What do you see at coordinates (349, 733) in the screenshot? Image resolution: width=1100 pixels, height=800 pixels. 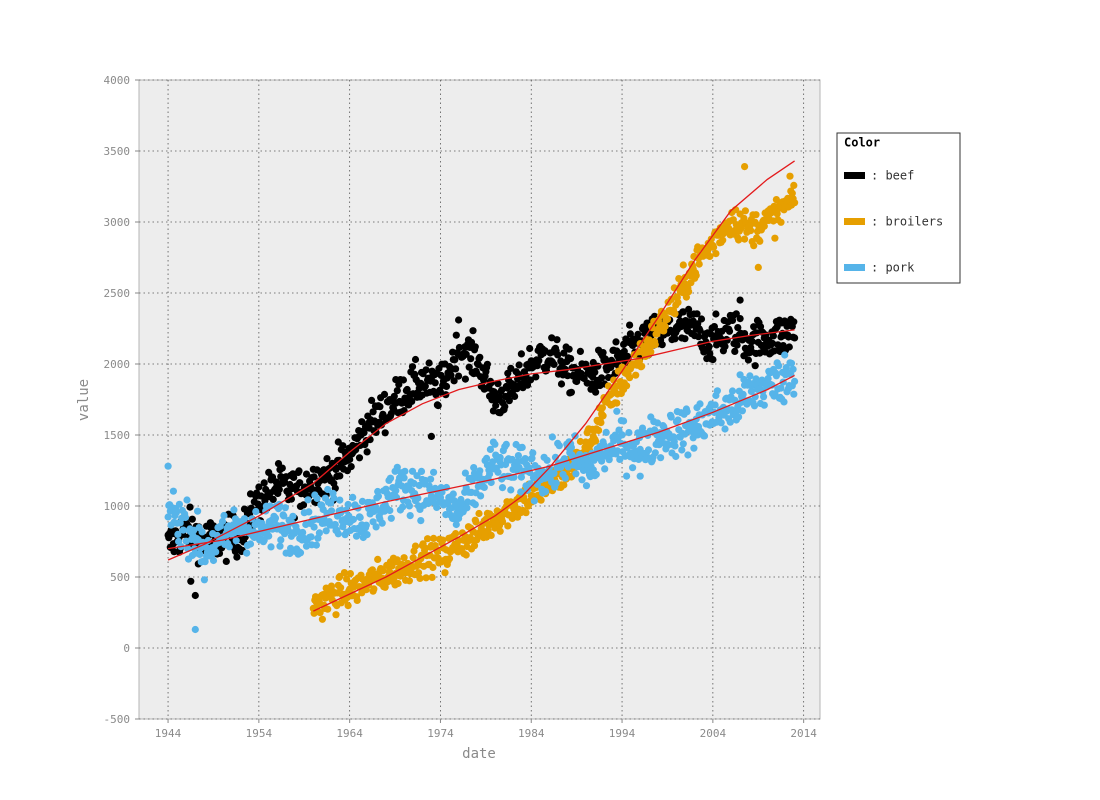 I see `x-tick-label: 1964` at bounding box center [349, 733].